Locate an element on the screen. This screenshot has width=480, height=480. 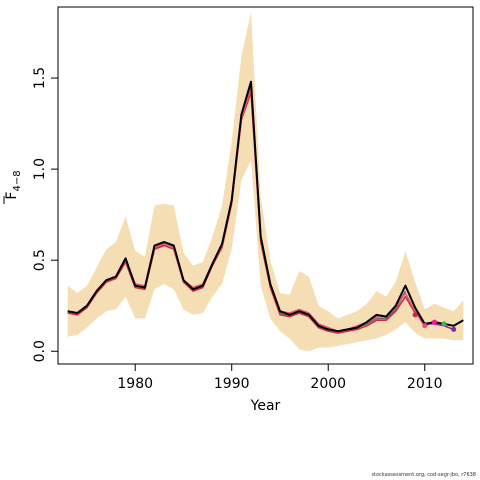
y-axis-title-sub: 4−8 is located at coordinates (17, 180).